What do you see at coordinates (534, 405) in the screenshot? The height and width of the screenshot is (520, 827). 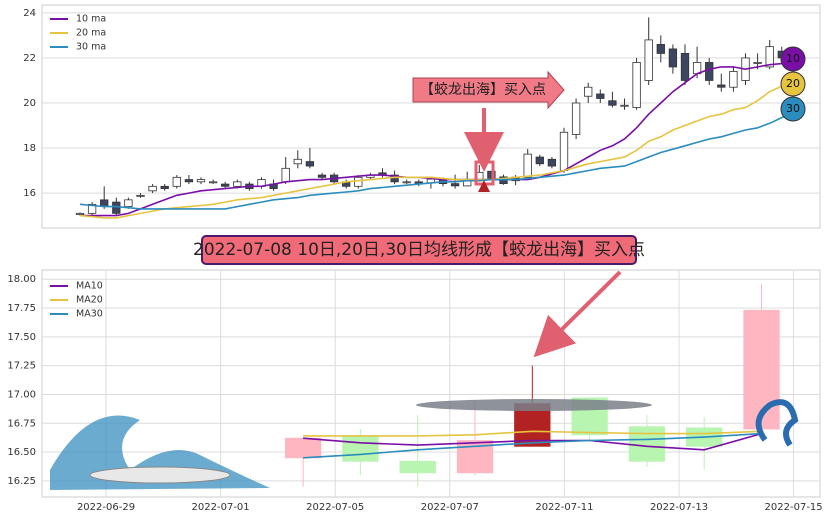 I see `highlight-ellipse` at bounding box center [534, 405].